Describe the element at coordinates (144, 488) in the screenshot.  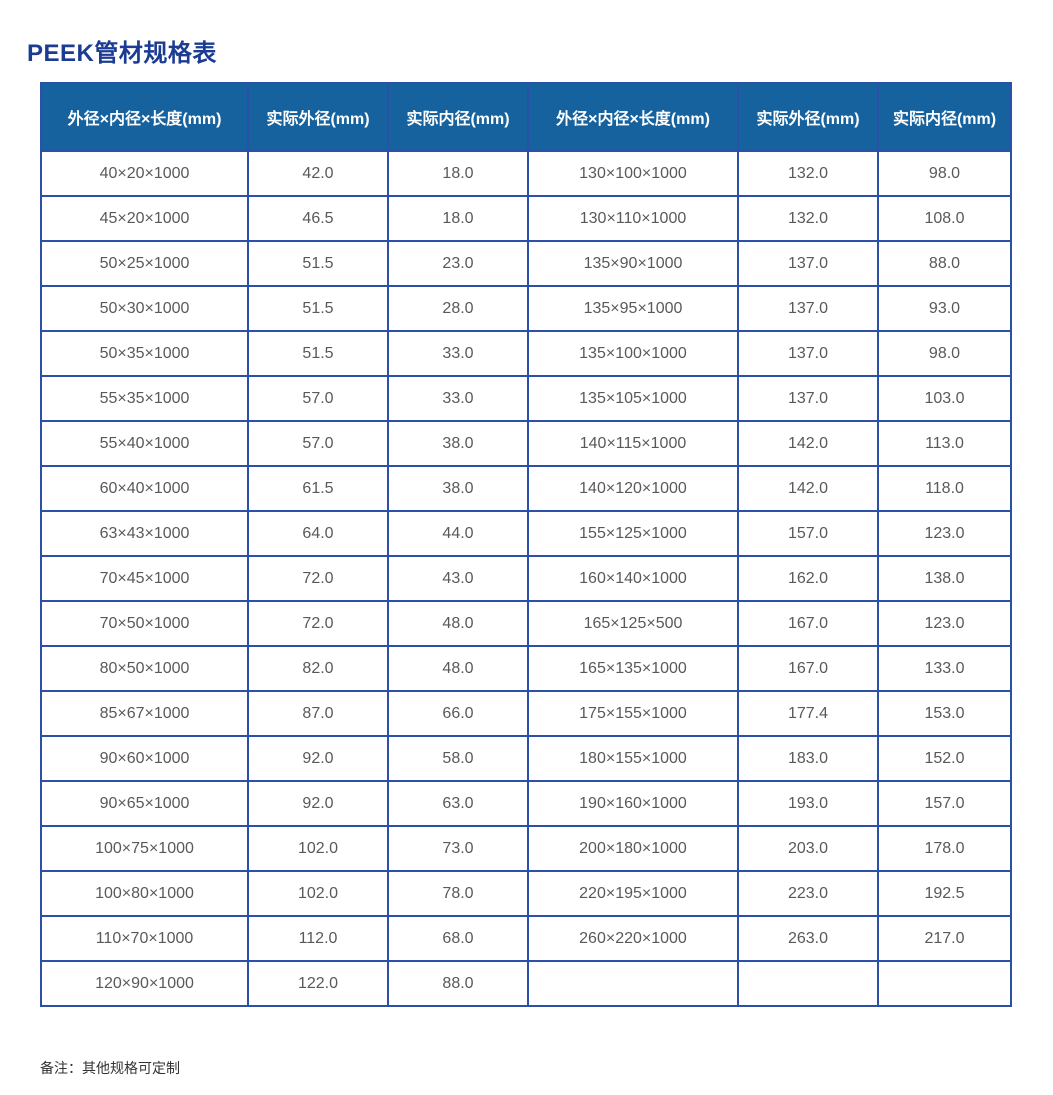
I see `cell-r7-c0: 60×40×1000` at that location.